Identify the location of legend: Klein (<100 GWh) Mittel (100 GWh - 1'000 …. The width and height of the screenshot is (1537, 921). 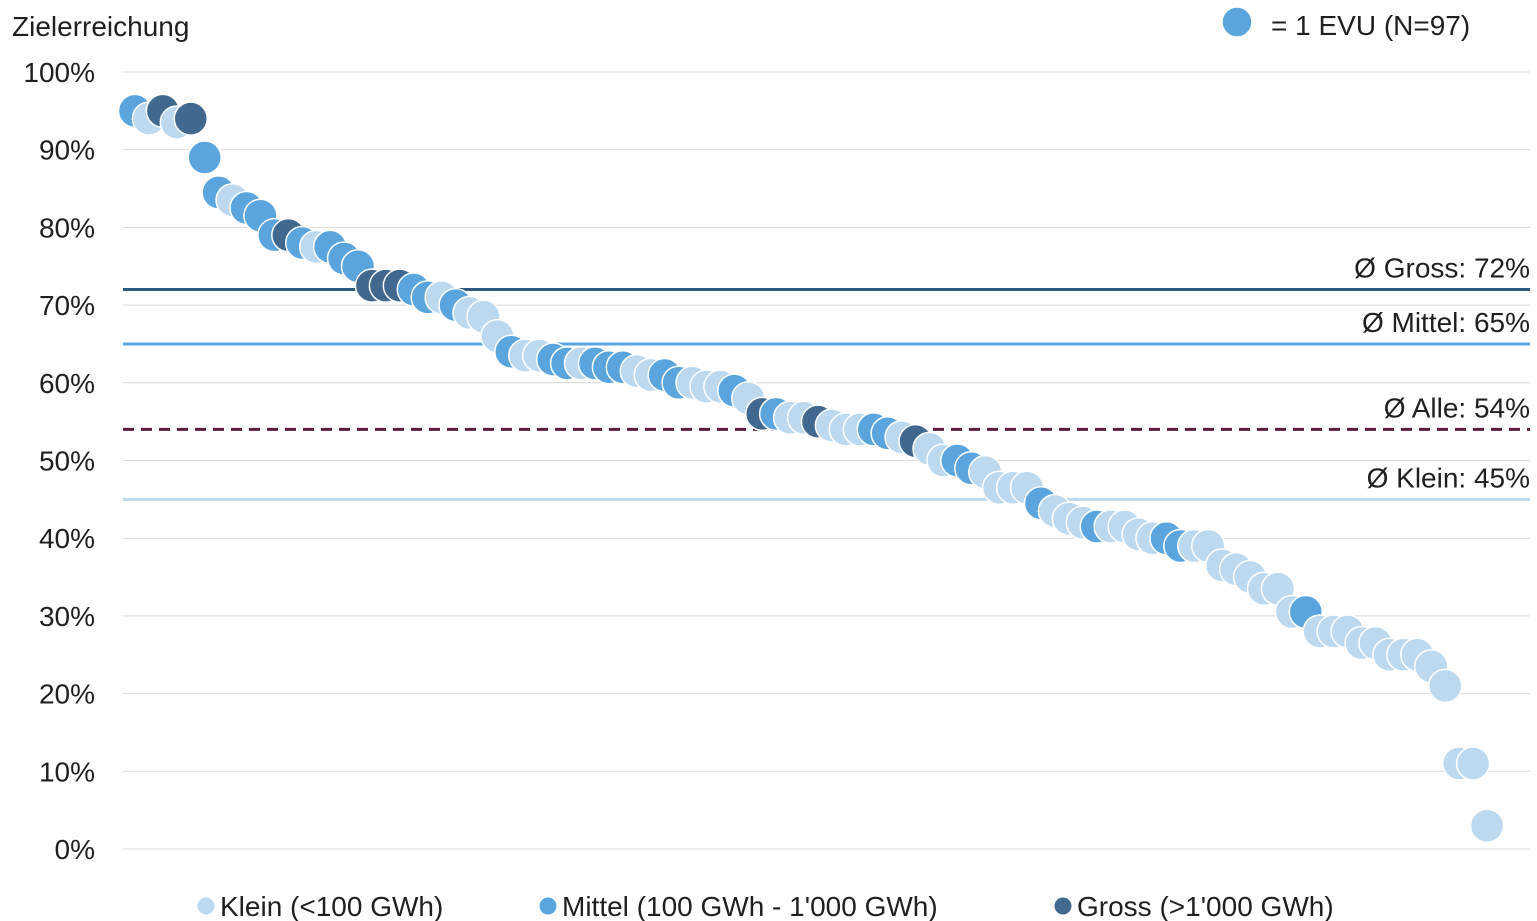
(765, 906).